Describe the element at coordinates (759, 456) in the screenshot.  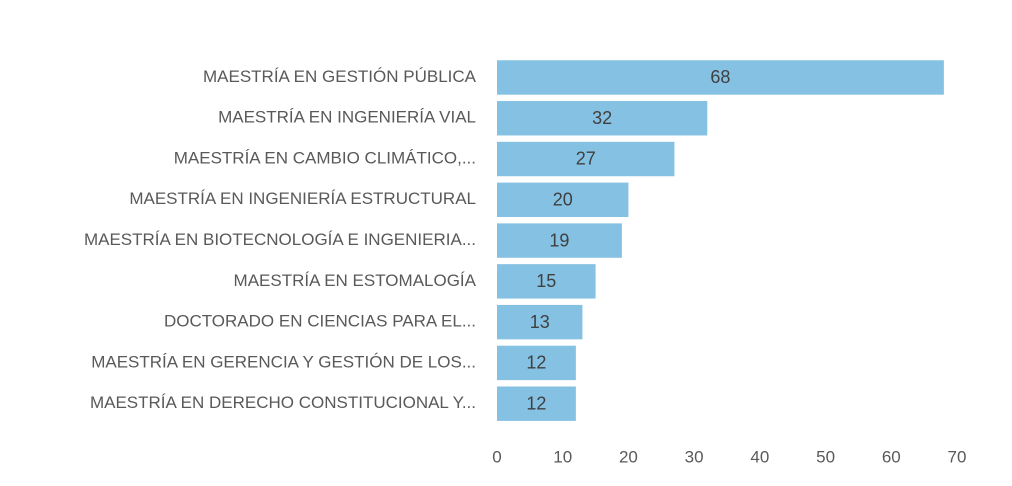
I see `x-tick-label: 40` at that location.